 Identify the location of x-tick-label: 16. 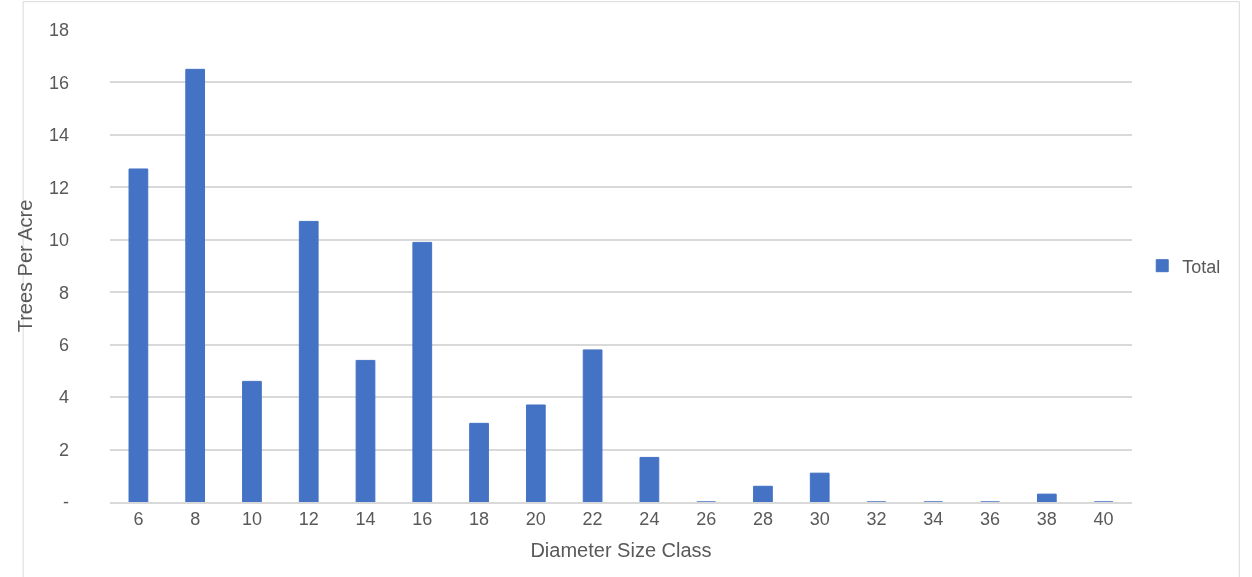
(422, 519).